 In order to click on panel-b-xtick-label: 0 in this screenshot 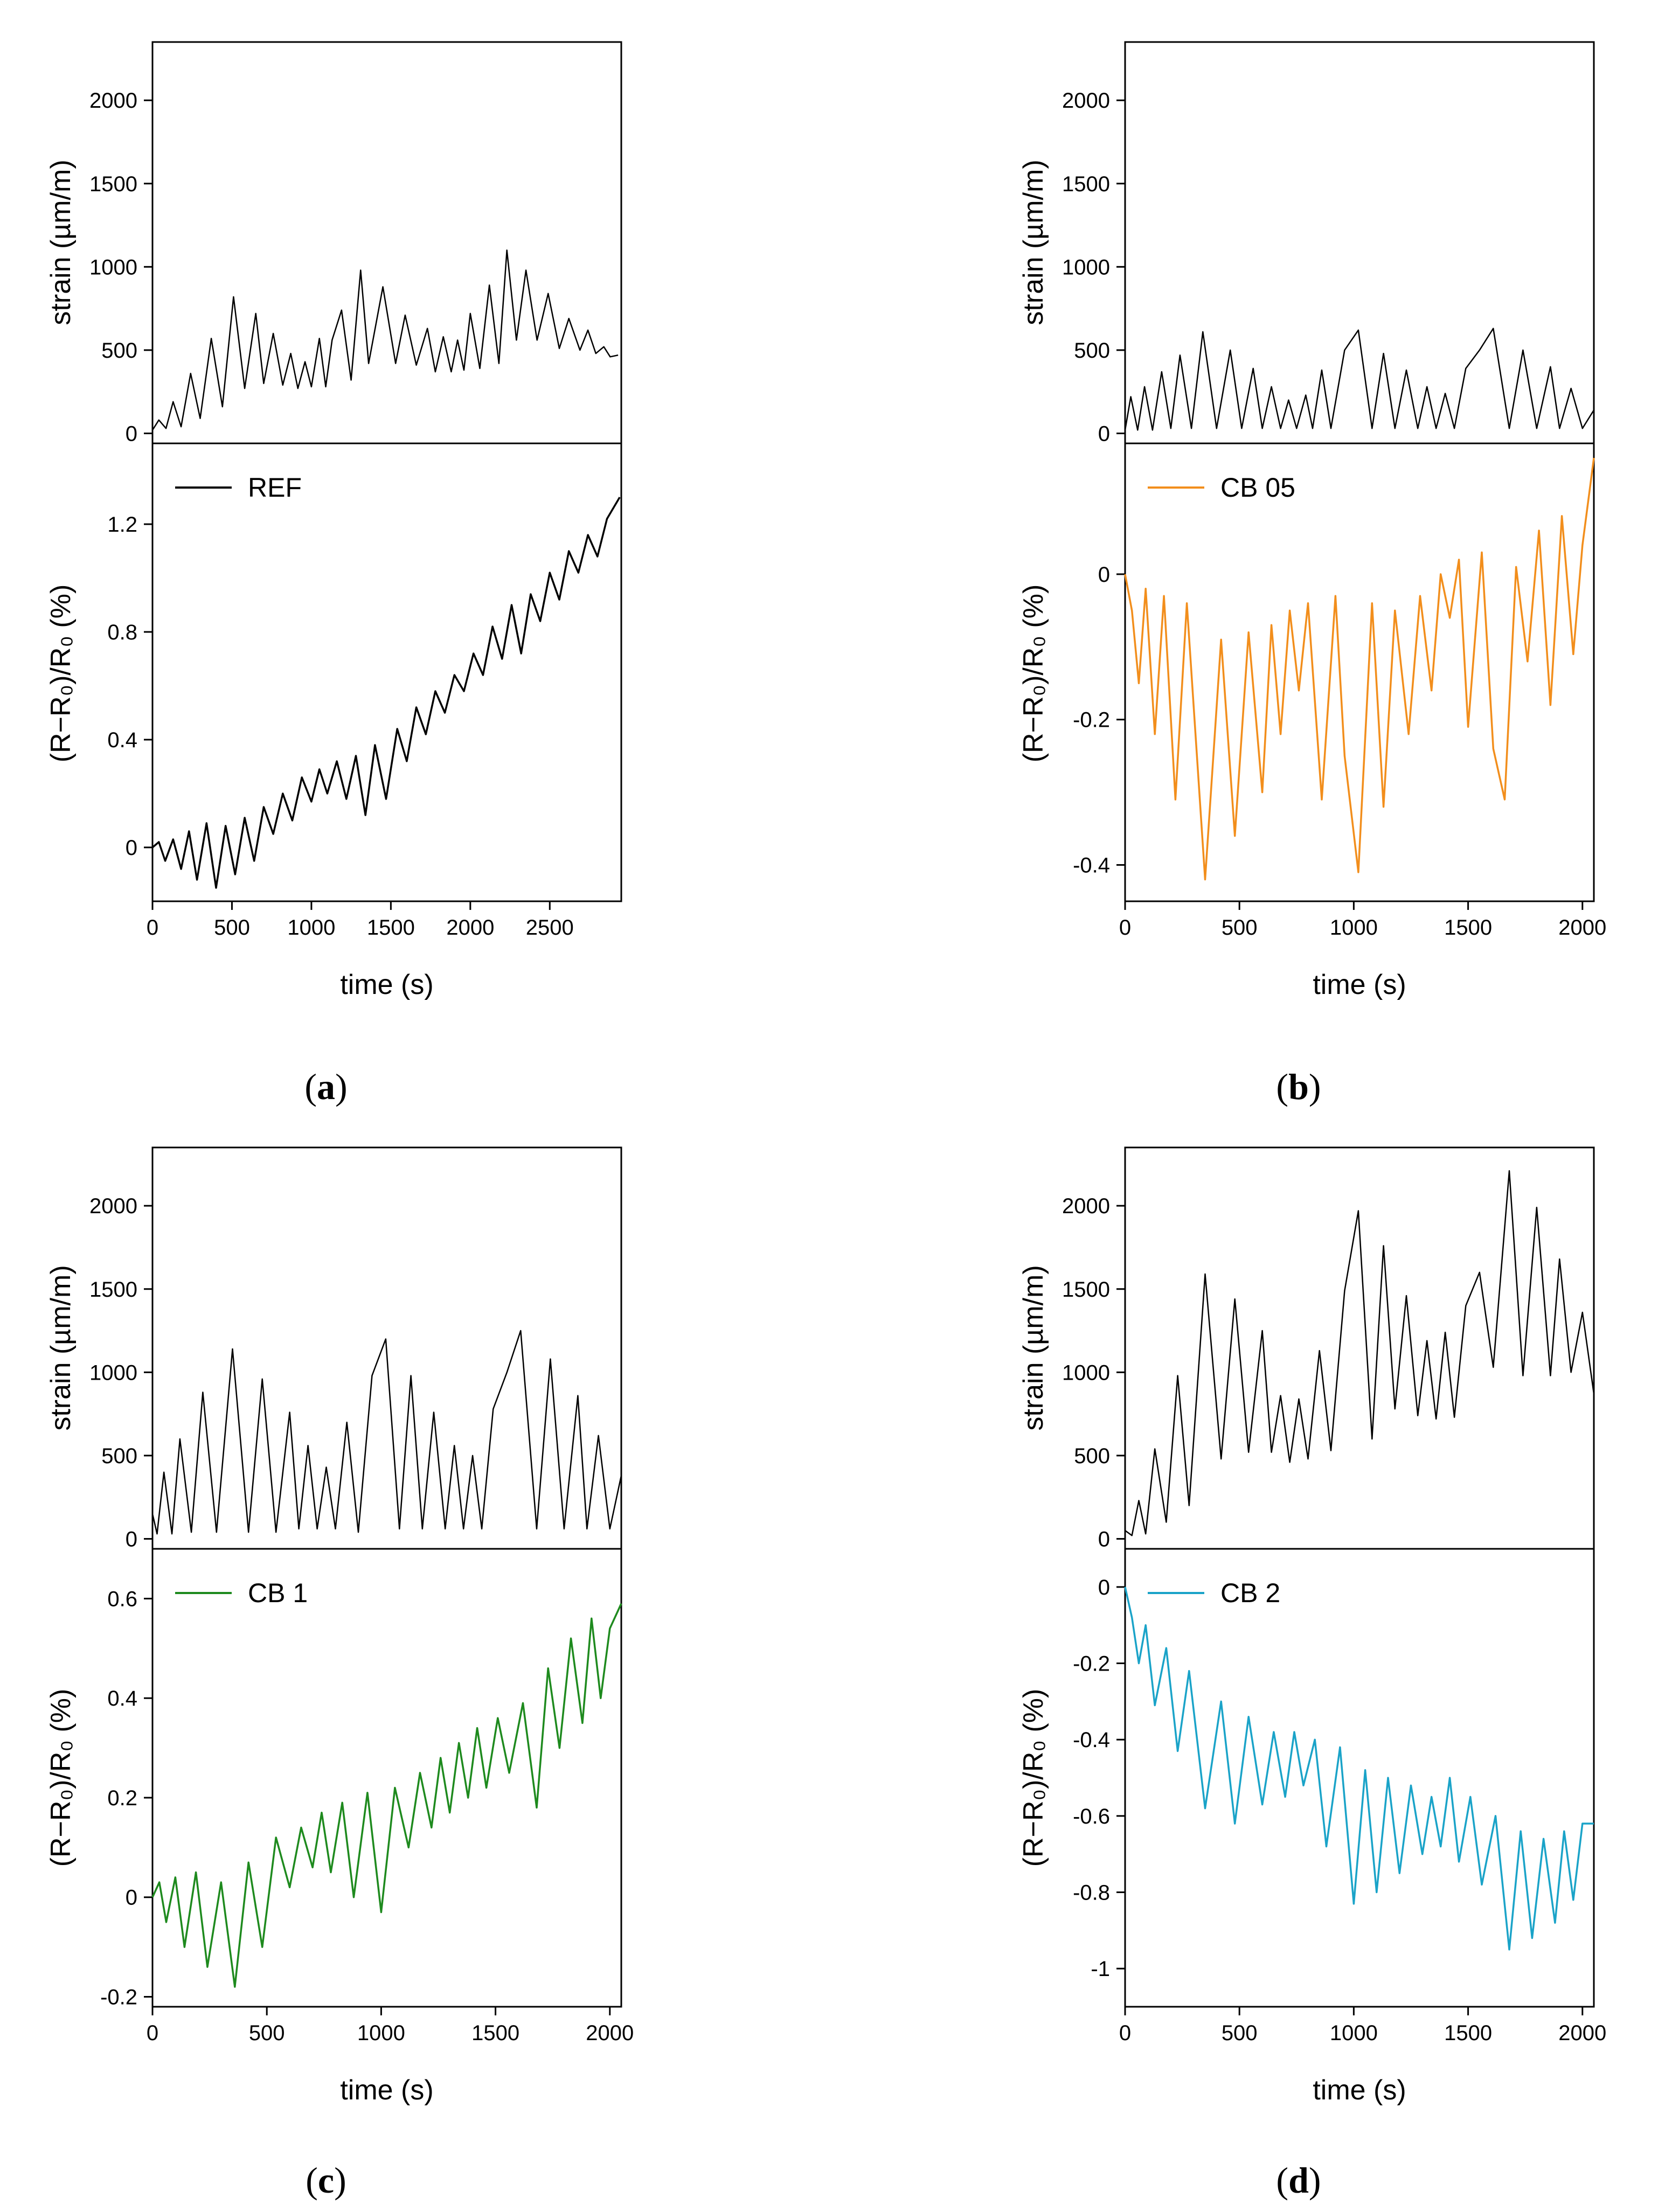, I will do `click(1125, 928)`.